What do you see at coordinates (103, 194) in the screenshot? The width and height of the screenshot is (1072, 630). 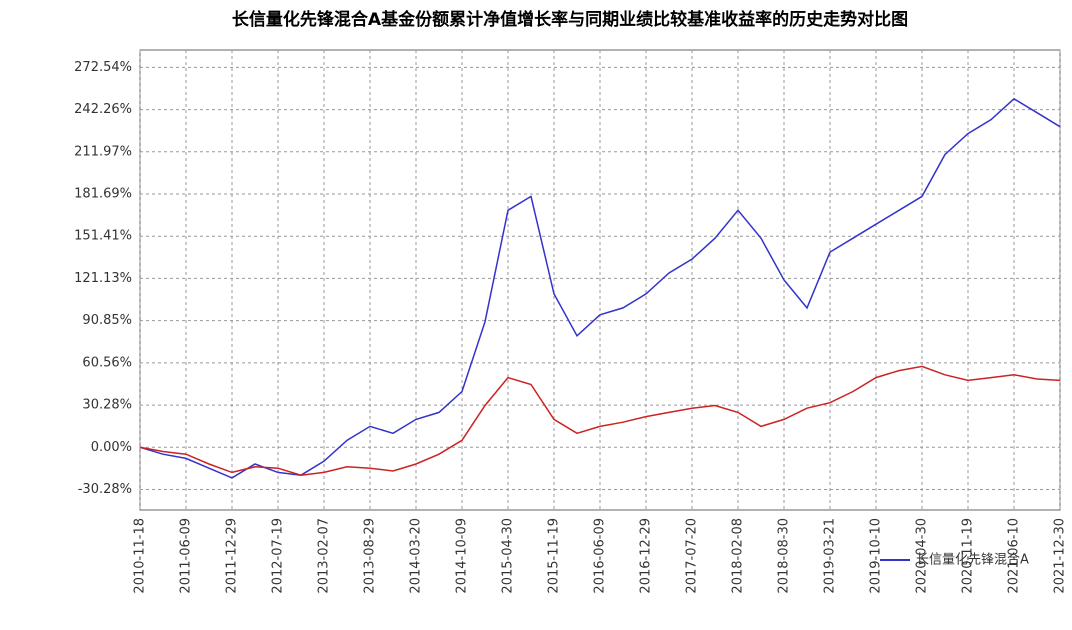 I see `y-tick-label: 181.69%` at bounding box center [103, 194].